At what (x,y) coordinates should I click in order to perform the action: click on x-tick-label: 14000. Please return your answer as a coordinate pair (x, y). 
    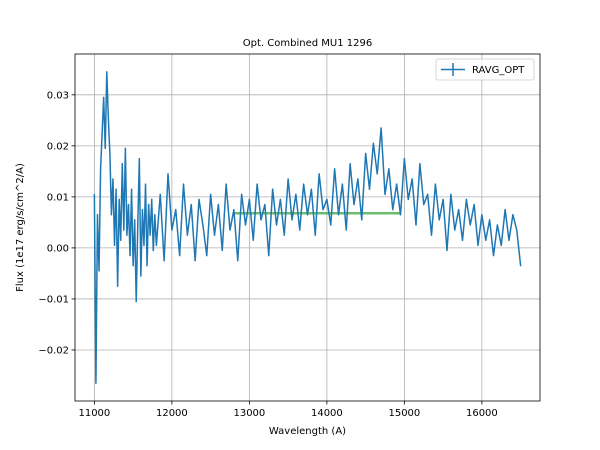
    Looking at the image, I should click on (327, 413).